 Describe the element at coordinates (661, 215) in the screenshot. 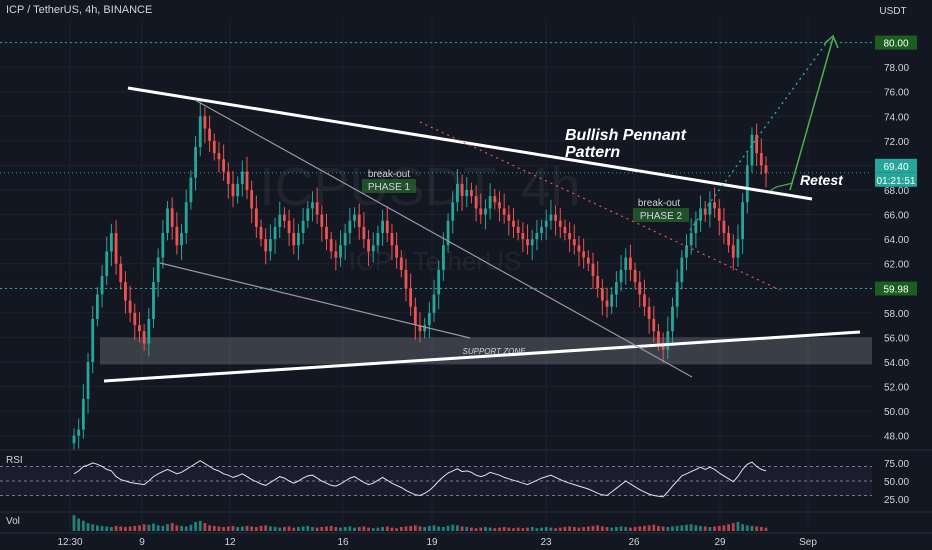

I see `phase-2-badge` at that location.